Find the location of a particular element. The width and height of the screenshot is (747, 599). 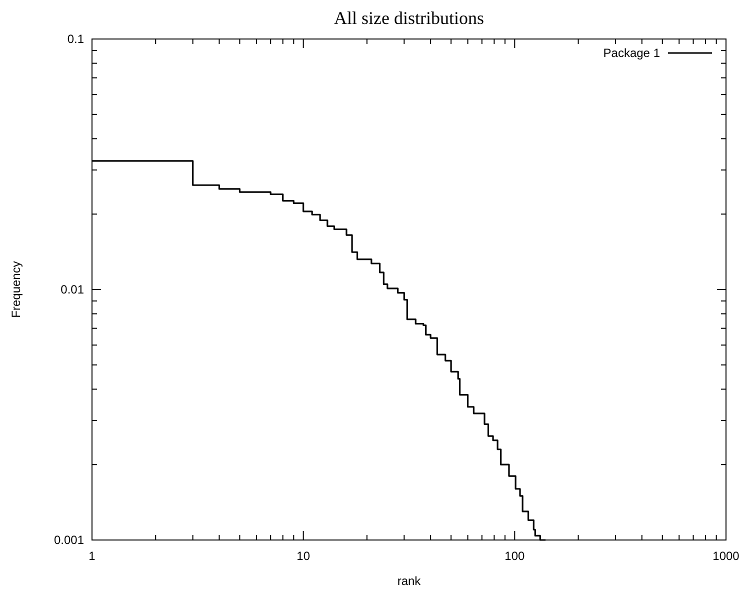

chart-title: All size distributions is located at coordinates (409, 18).